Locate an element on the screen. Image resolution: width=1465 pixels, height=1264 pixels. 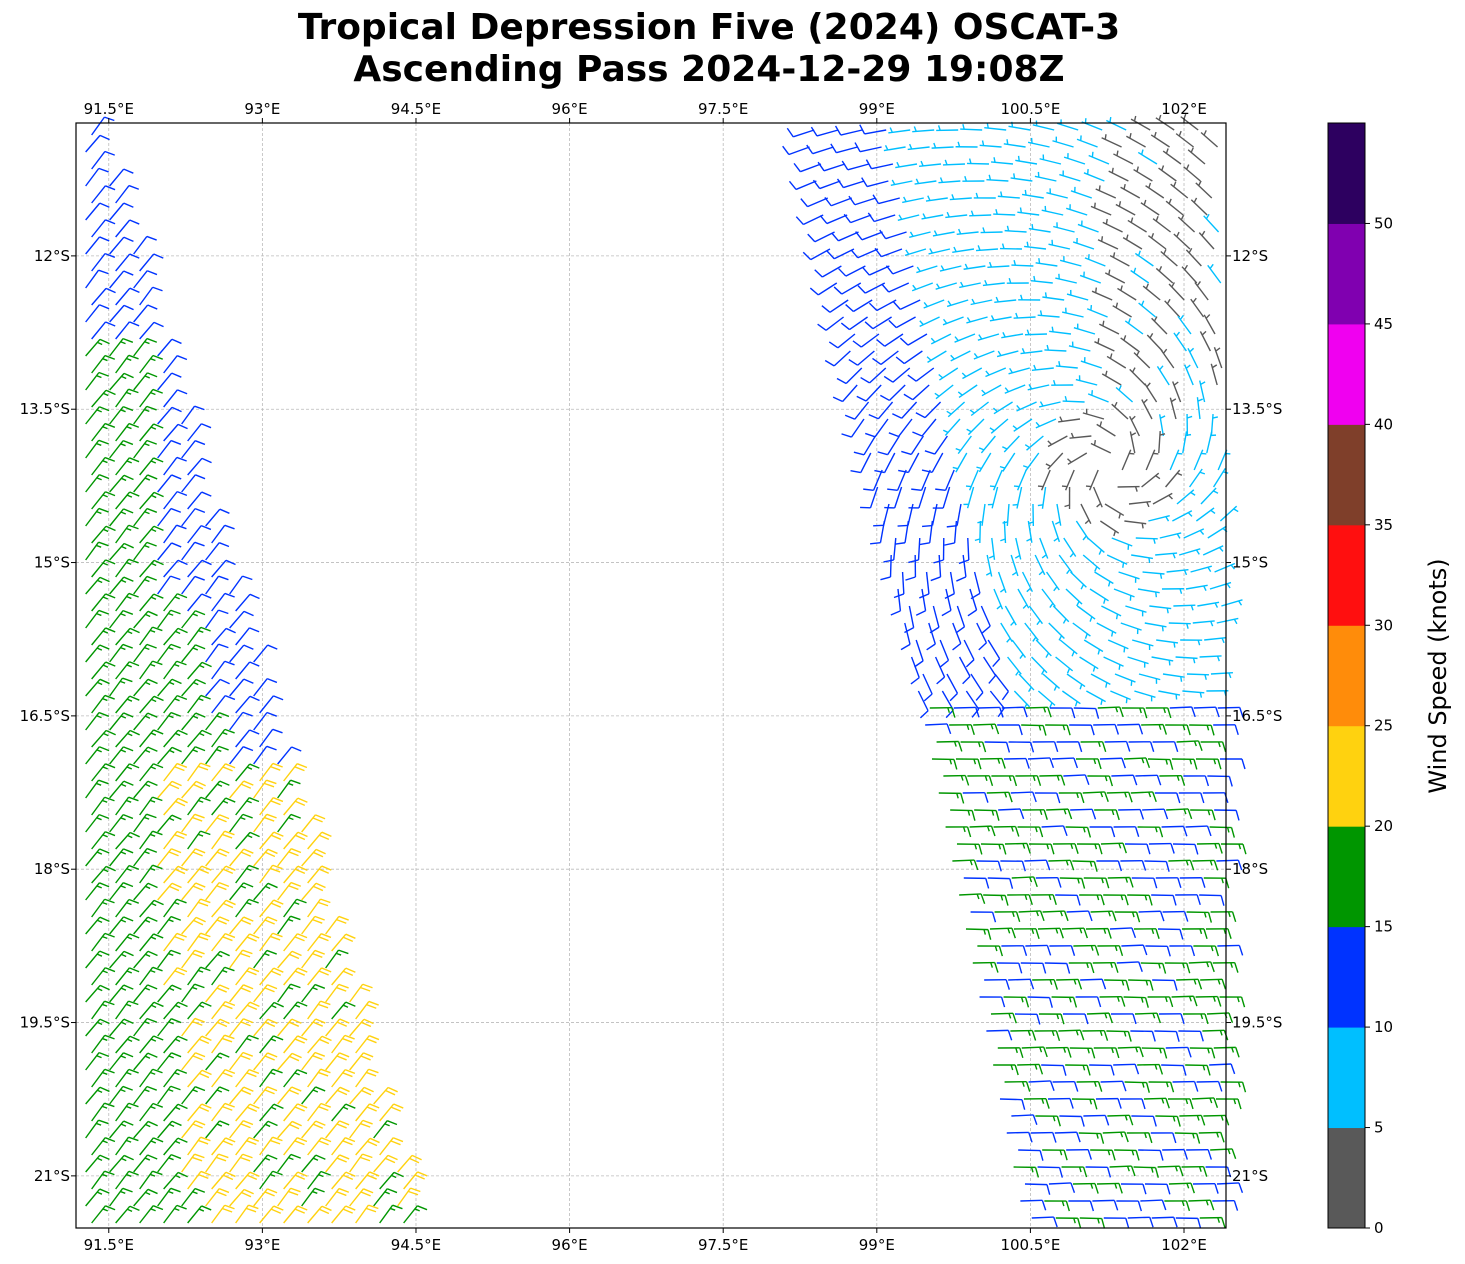
lon-tick-label-top: 102°E is located at coordinates (1184, 109).